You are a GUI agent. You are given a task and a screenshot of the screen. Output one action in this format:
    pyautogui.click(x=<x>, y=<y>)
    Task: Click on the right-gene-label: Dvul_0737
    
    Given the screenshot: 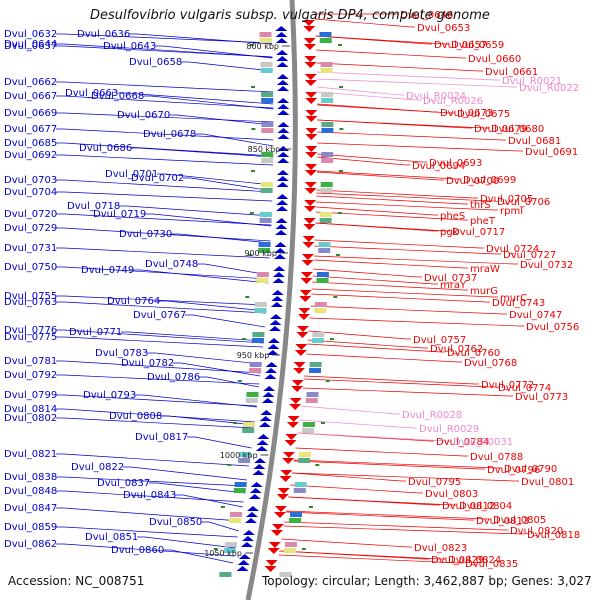 What is the action you would take?
    pyautogui.click(x=450, y=278)
    